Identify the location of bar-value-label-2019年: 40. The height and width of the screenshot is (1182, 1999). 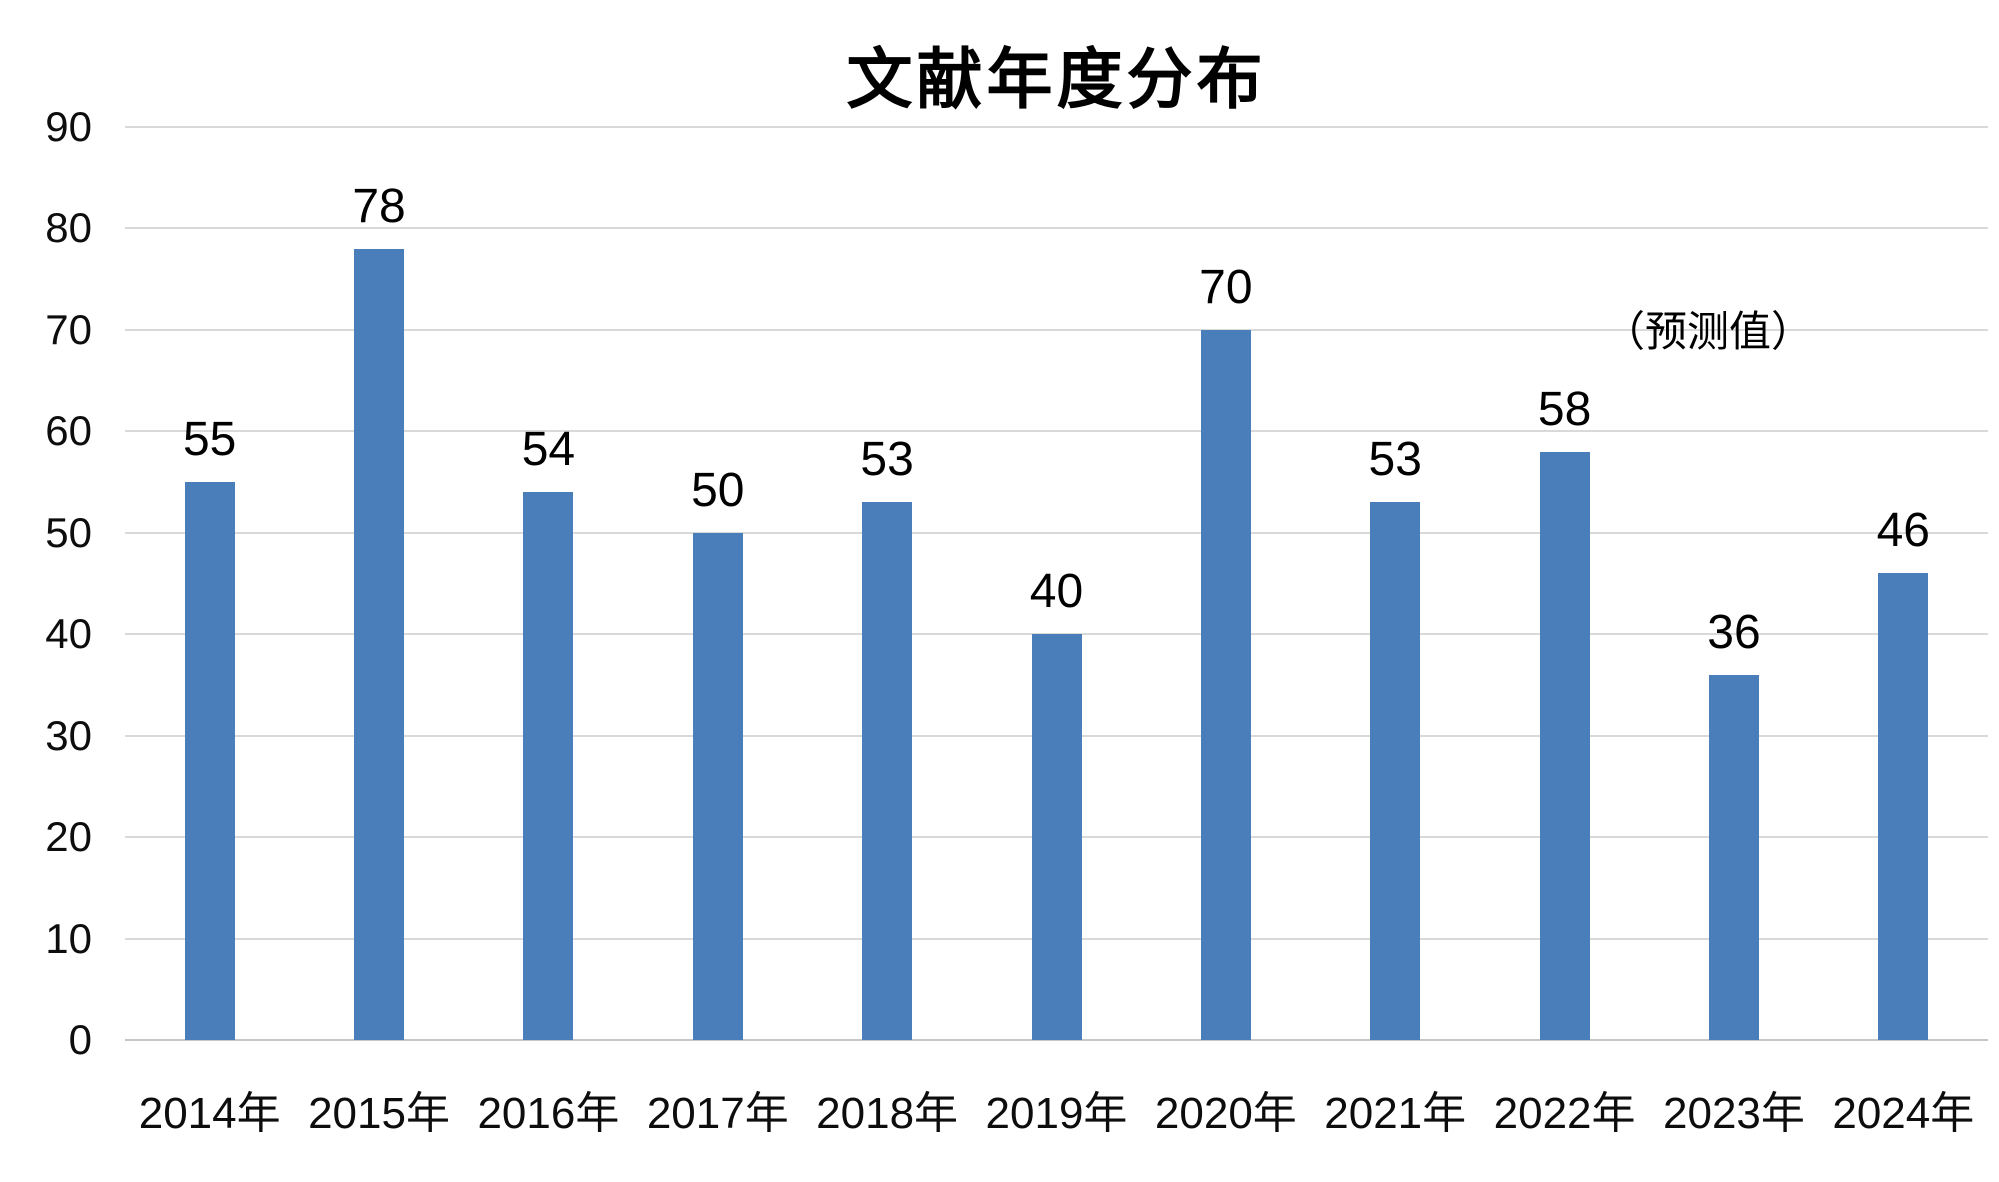
(1056, 592).